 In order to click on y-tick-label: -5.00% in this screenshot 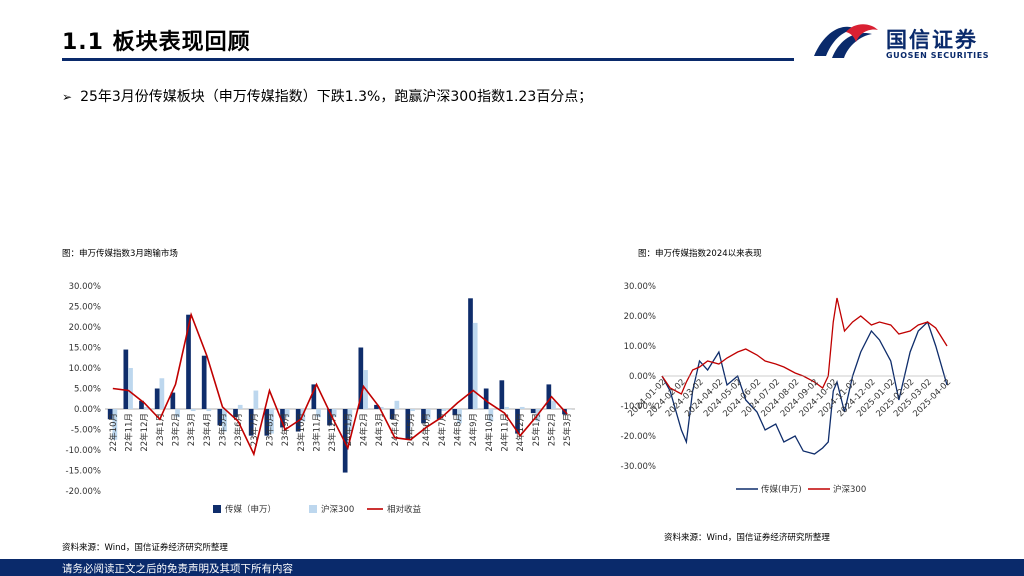, I will do `click(86, 431)`.